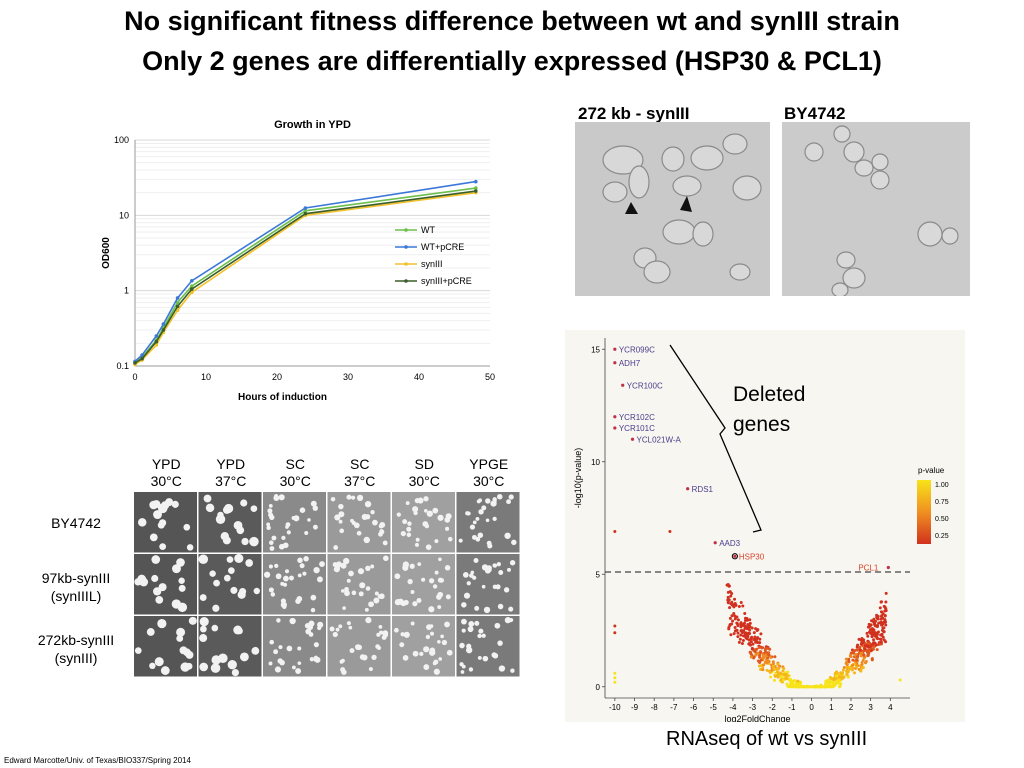  Describe the element at coordinates (163, 330) in the screenshot. I see `growth-chart-point` at that location.